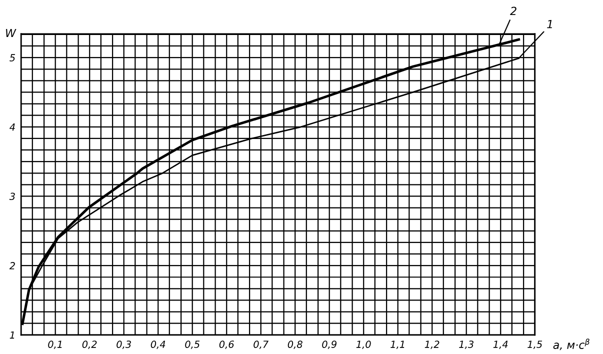 This screenshot has height=354, width=603. I want to click on x-tick-label: 1,1, so click(397, 344).